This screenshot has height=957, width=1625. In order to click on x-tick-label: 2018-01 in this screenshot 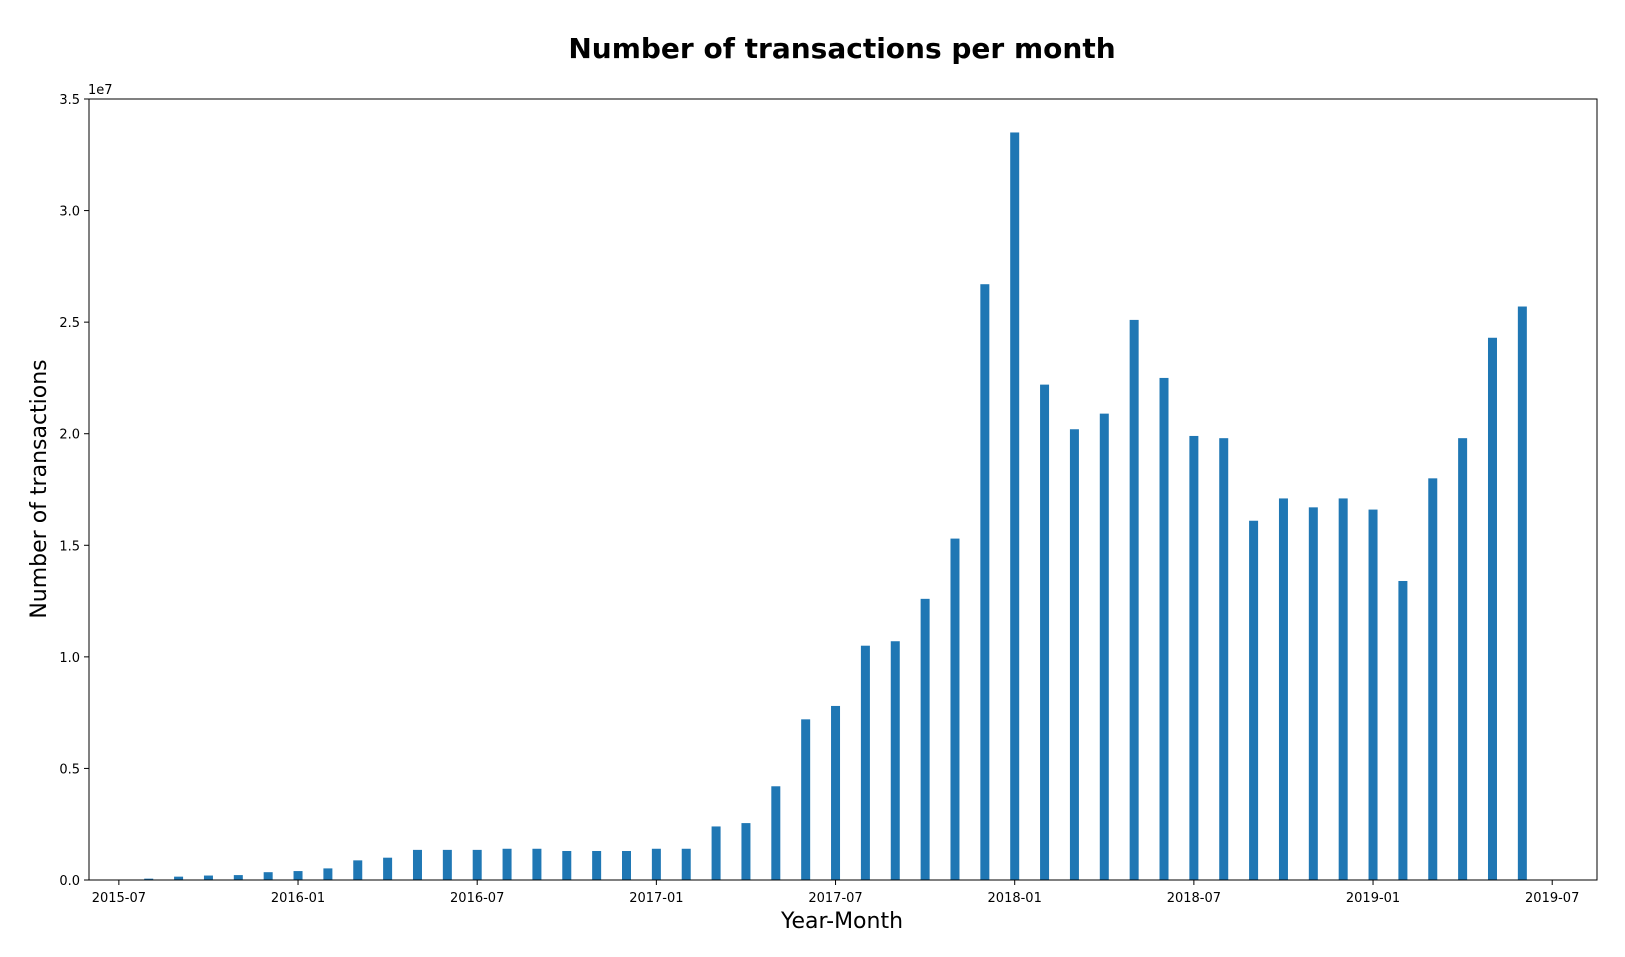, I will do `click(1015, 898)`.